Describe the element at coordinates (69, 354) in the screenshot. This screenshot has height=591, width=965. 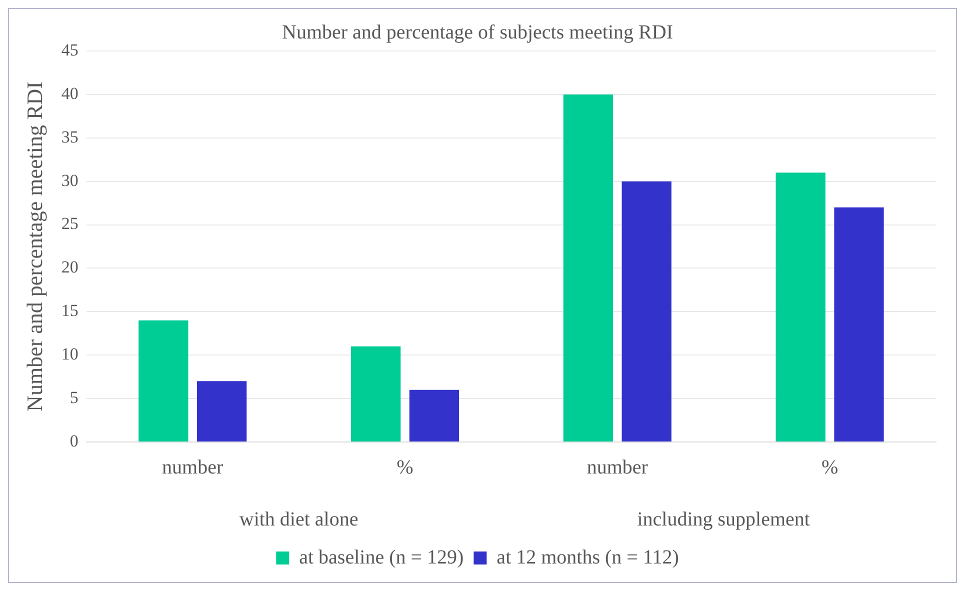
I see `y-tick-label: 10` at that location.